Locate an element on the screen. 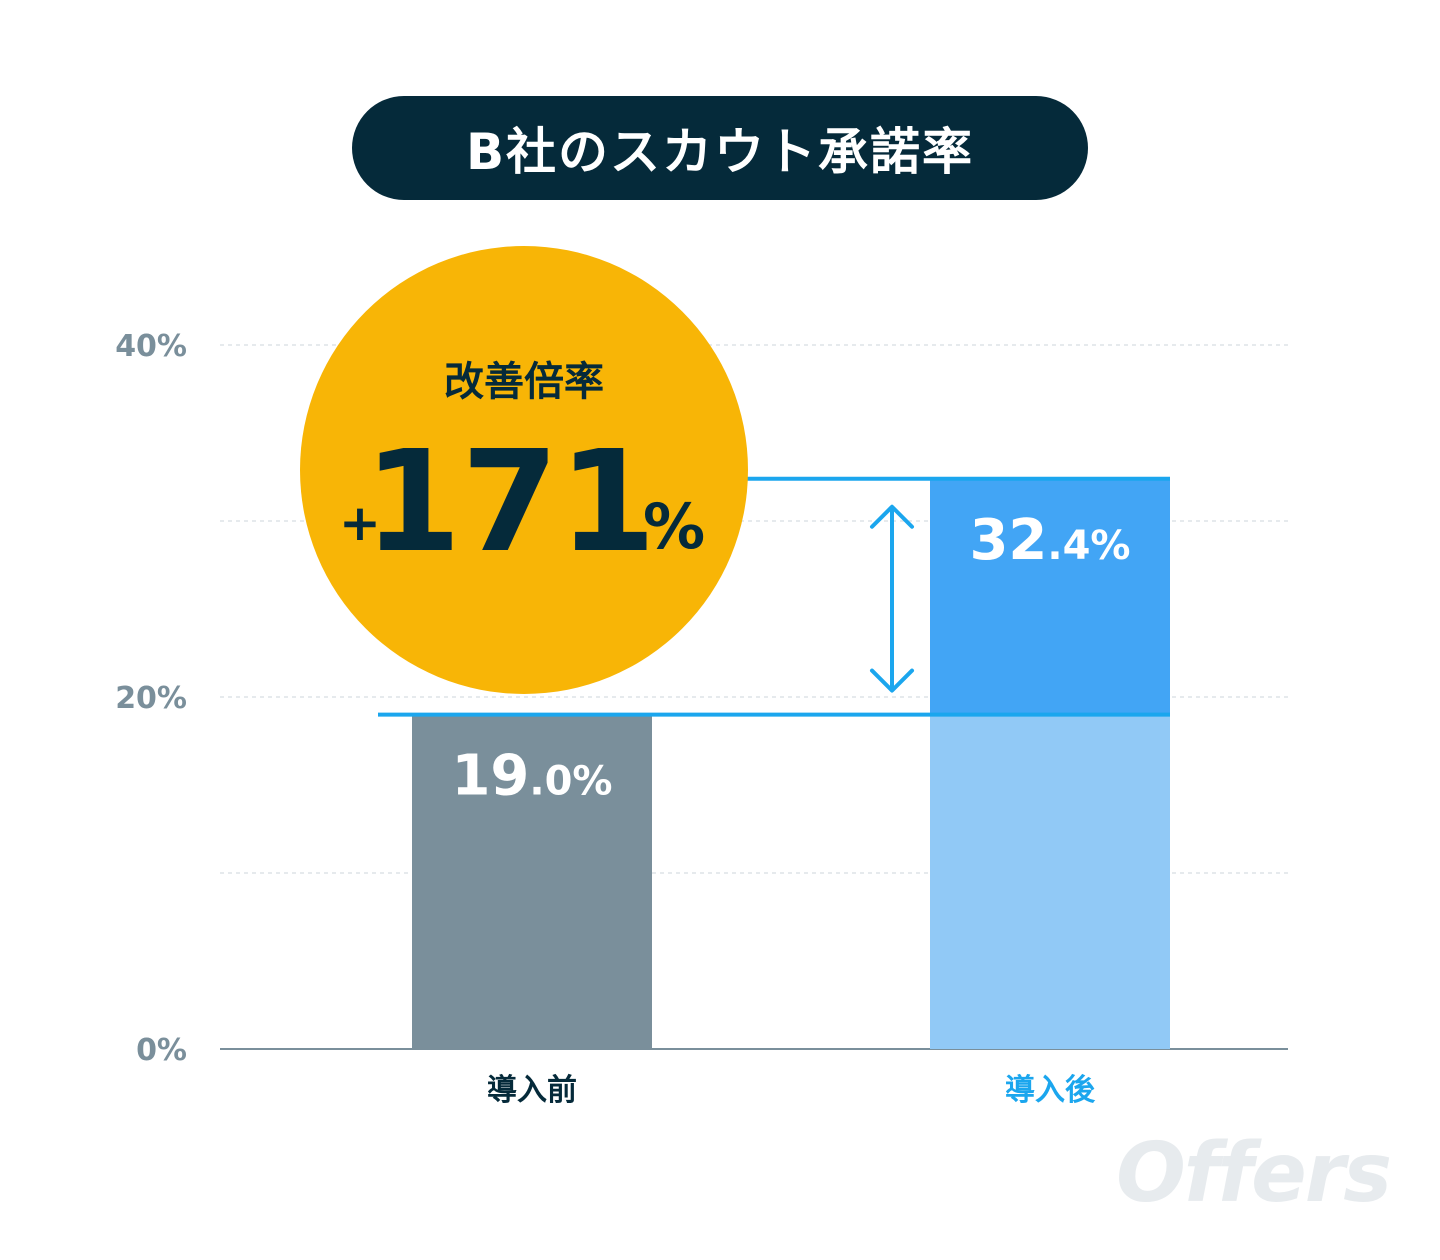  badge-caption: 改善倍率 is located at coordinates (524, 382).